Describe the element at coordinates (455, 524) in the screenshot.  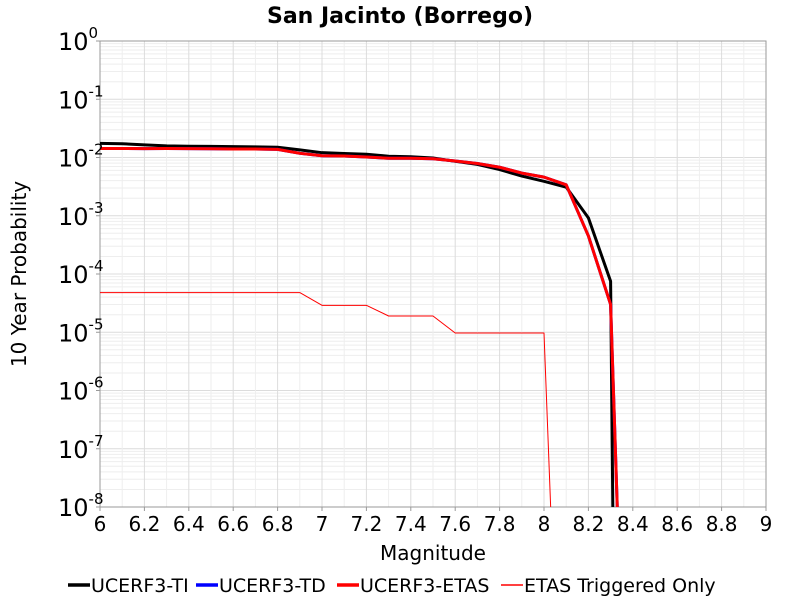
I see `x-tick-label: 7.6` at that location.